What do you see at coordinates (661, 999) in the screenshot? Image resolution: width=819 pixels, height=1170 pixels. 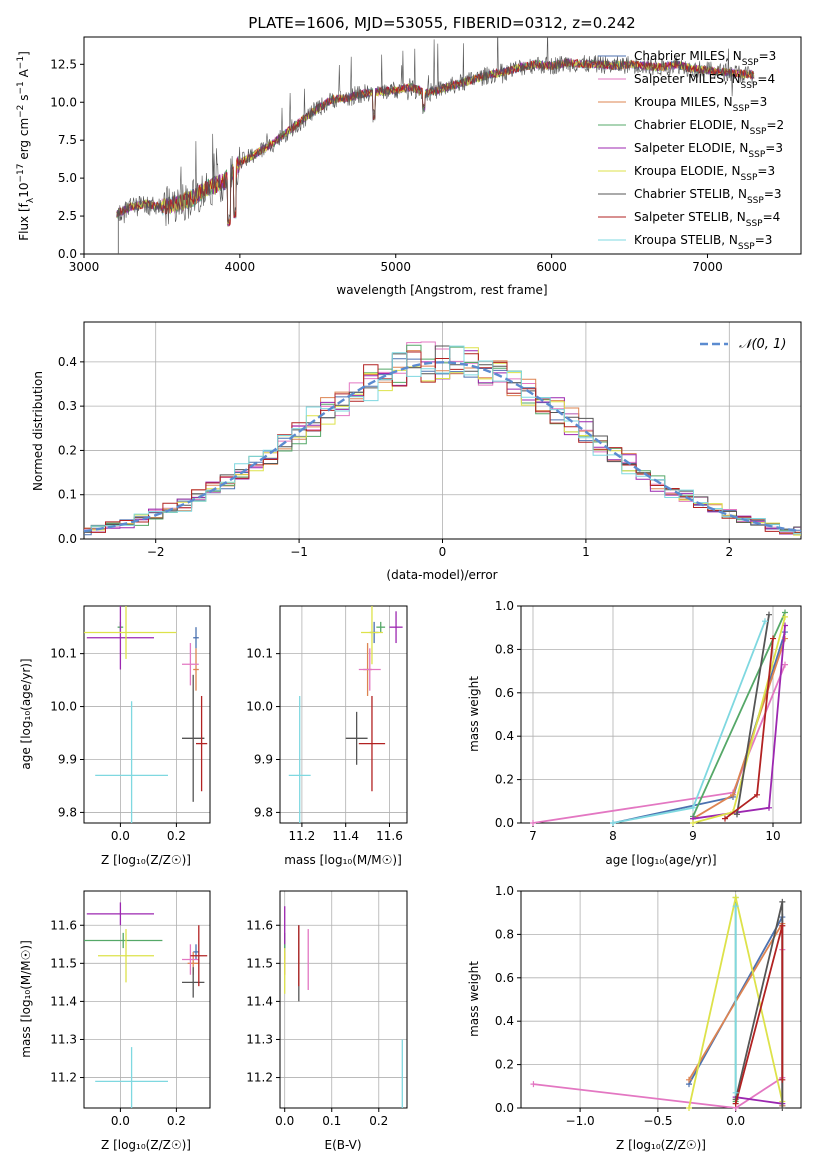 I see `weight-z-panel-frame` at bounding box center [661, 999].